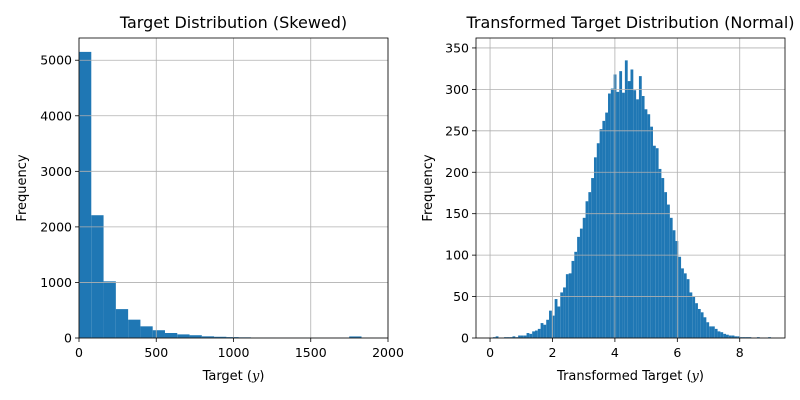 This screenshot has width=800, height=400. What do you see at coordinates (311, 352) in the screenshot?
I see `x-tick-label: 1500` at bounding box center [311, 352].